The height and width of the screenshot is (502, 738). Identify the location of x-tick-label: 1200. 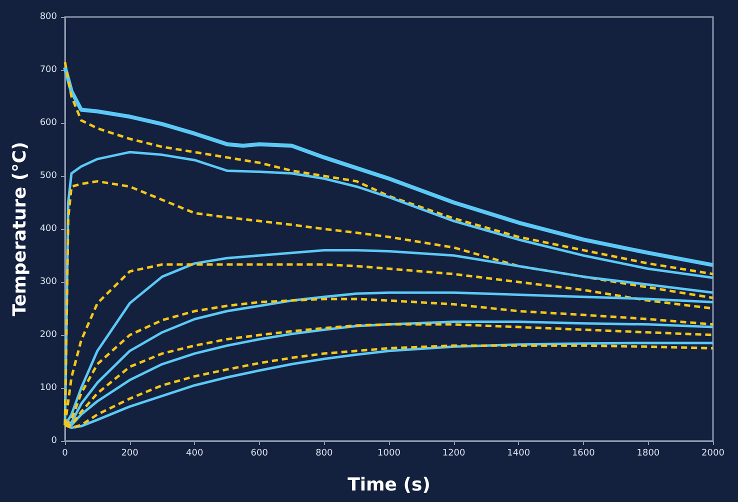
(454, 453).